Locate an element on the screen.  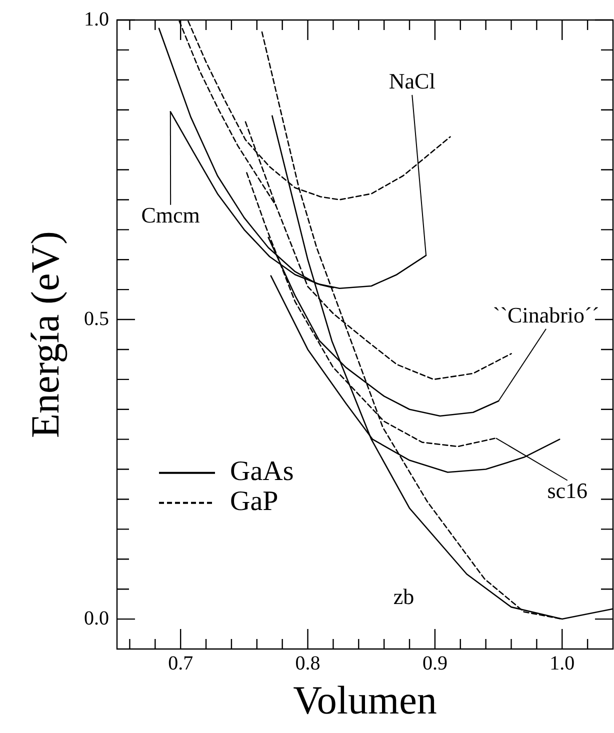
annotation: NaCl is located at coordinates (412, 81).